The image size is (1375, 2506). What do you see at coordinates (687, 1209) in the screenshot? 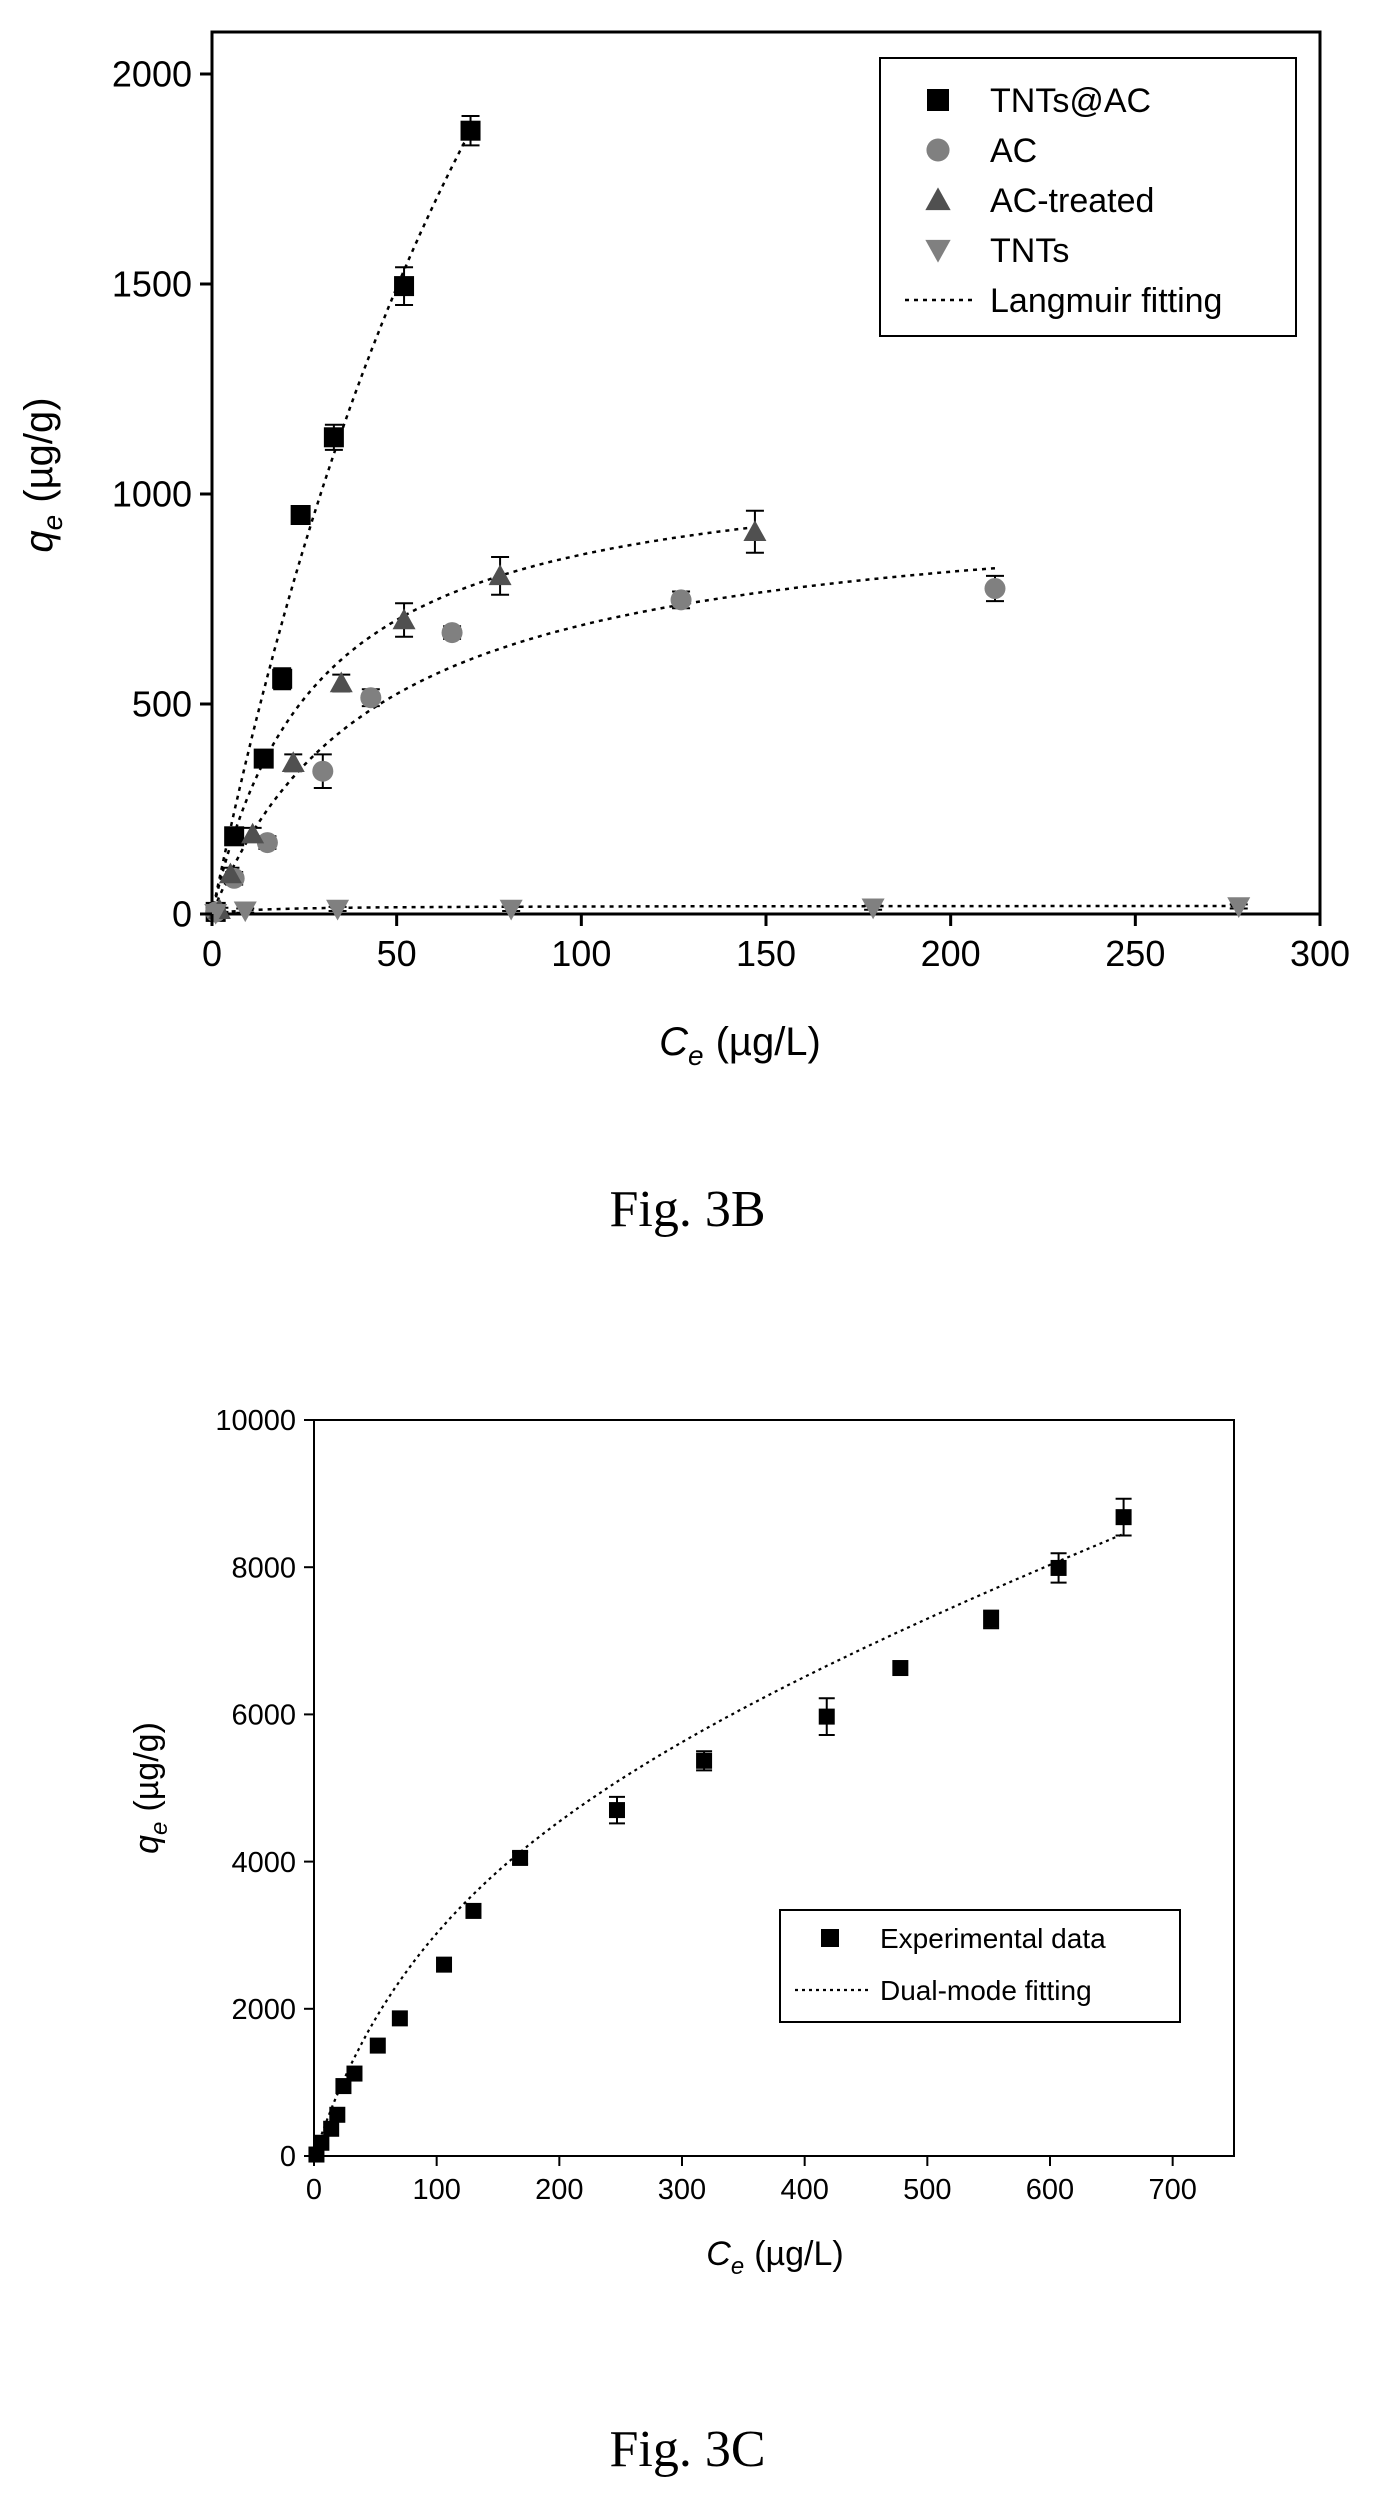
I see `figure-caption-3b: Fig. 3B` at bounding box center [687, 1209].